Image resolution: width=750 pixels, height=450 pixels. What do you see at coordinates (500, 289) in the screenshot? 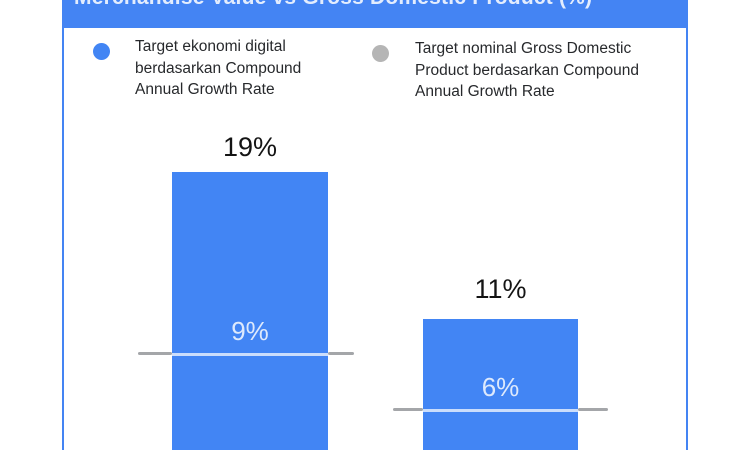
I see `bar2-value-label: 11%` at bounding box center [500, 289].